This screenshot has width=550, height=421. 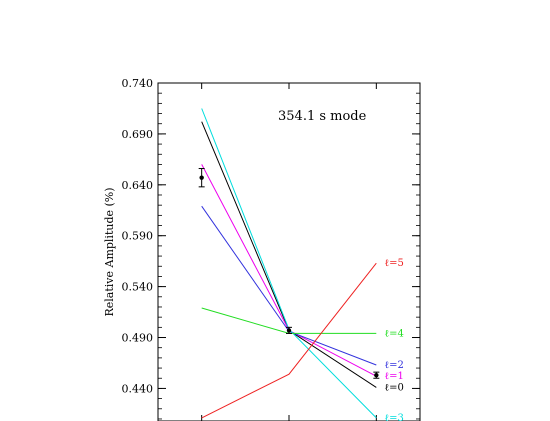 What do you see at coordinates (138, 83) in the screenshot?
I see `y-tick-label: 0.740` at bounding box center [138, 83].